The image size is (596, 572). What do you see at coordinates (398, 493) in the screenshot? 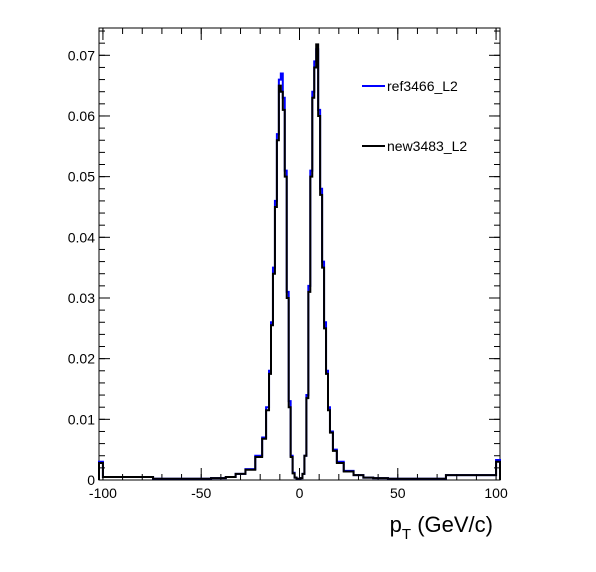
I see `x-tick-label: 50` at bounding box center [398, 493].